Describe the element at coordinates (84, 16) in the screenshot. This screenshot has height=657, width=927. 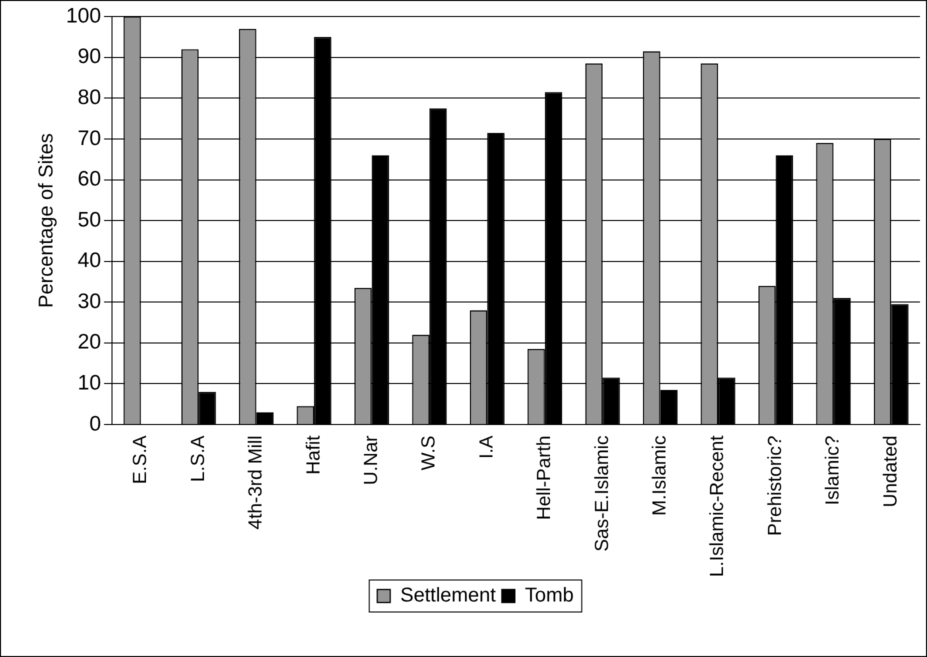
I see `y-tick-label: 100` at that location.